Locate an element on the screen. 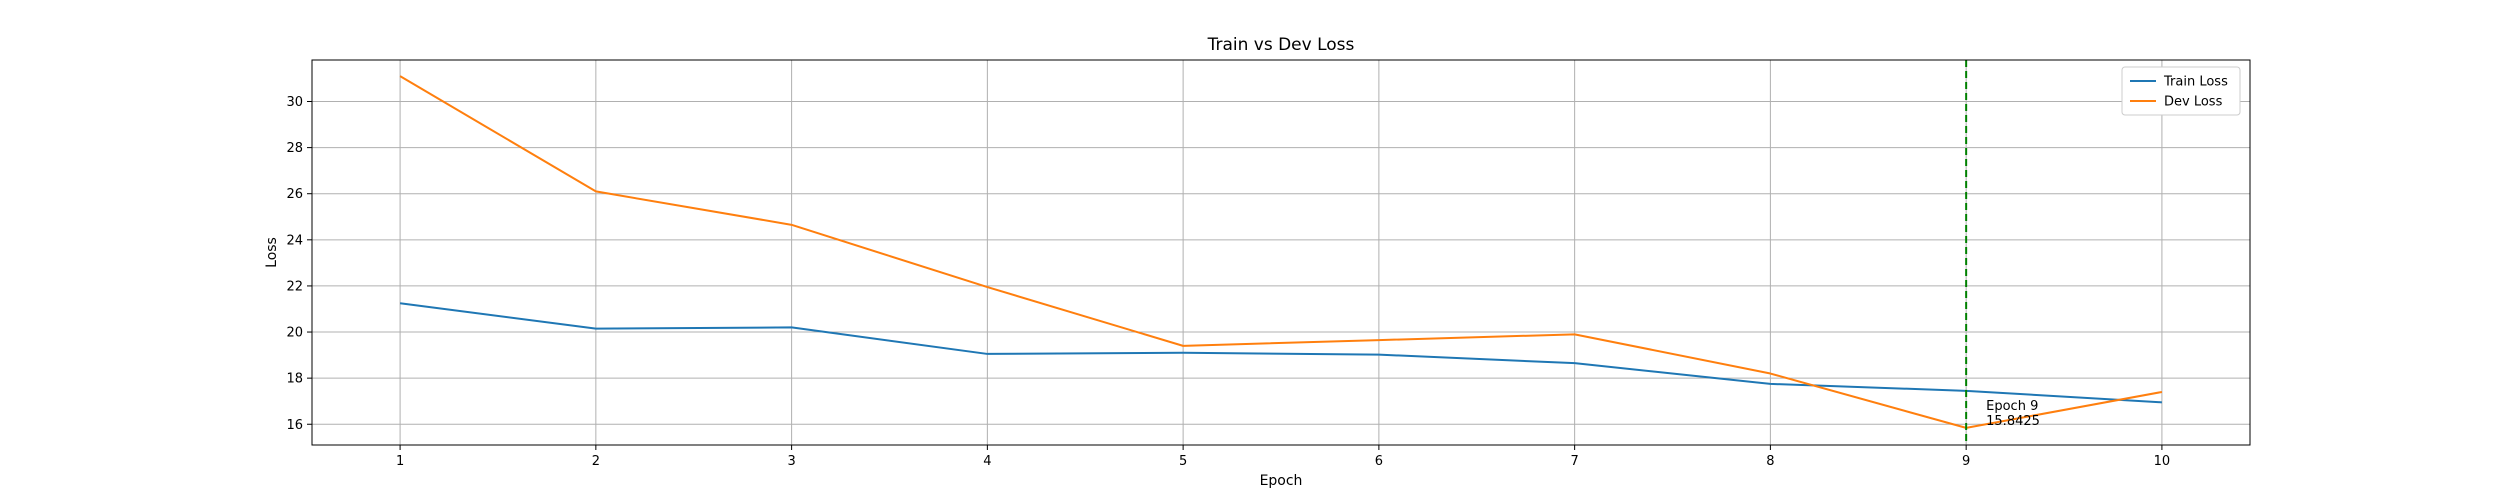  chart-title: Train vs Dev Loss is located at coordinates (1281, 45).